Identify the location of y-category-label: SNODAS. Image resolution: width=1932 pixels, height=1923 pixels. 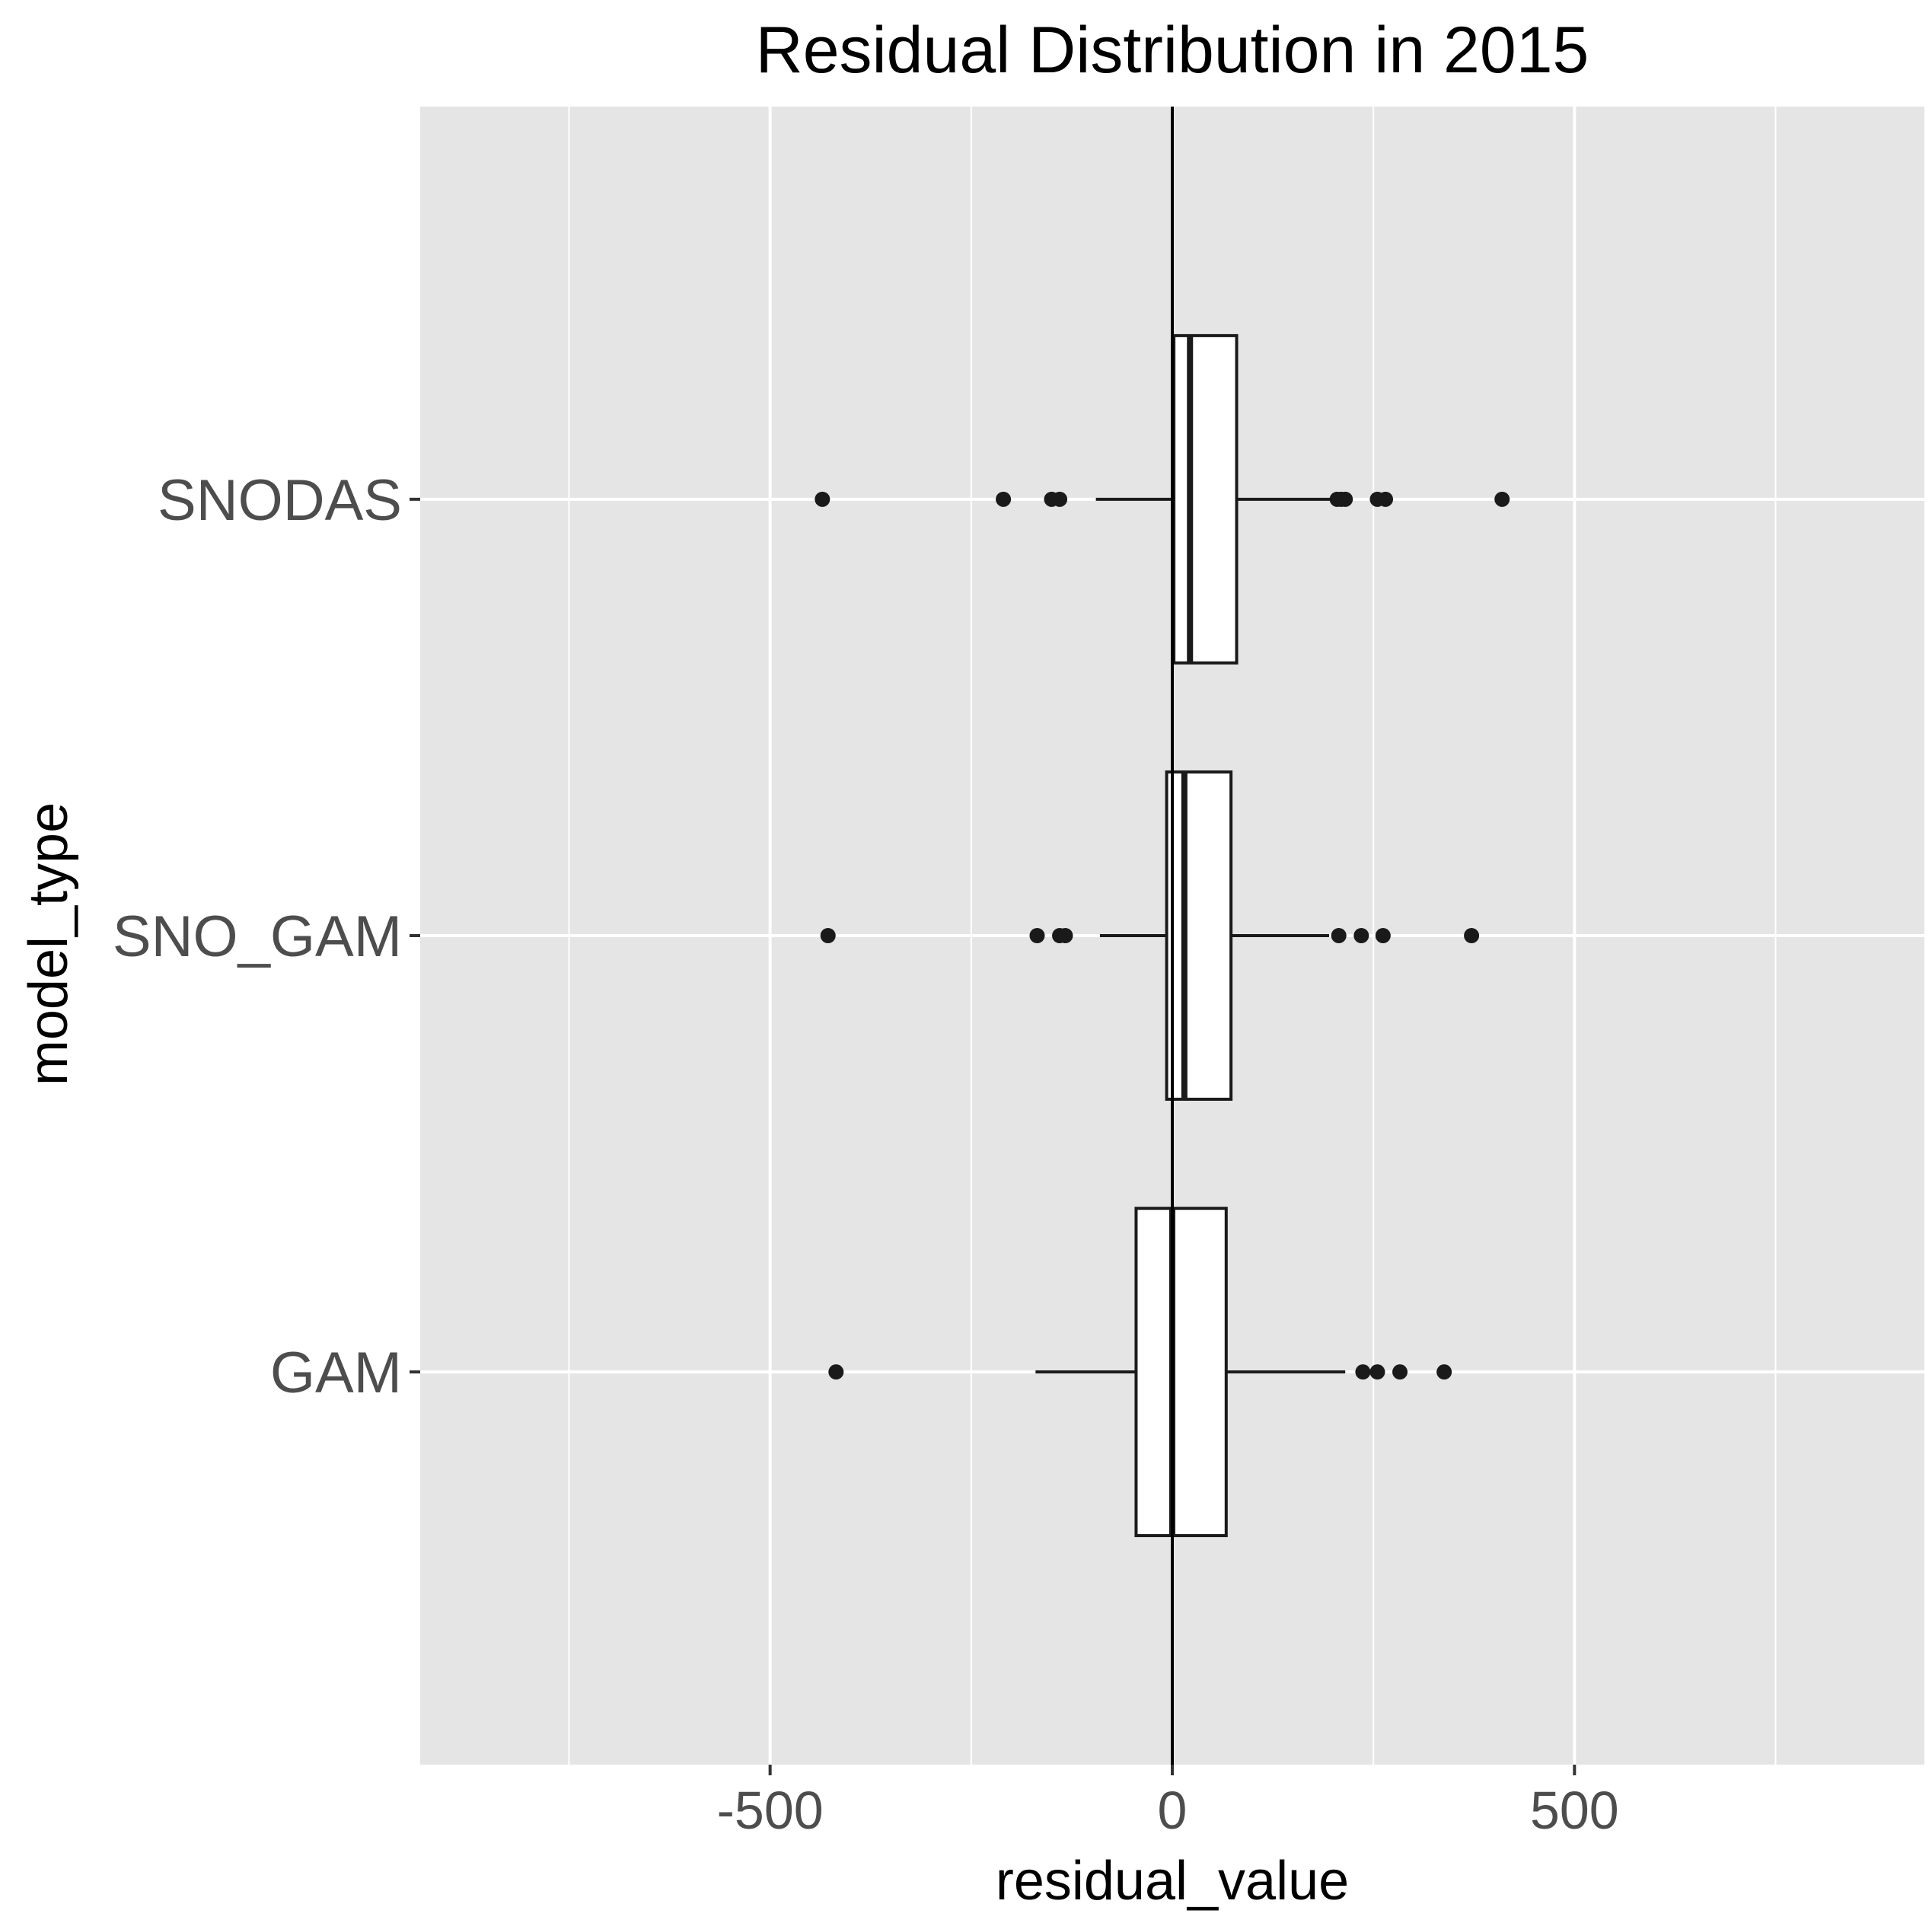
(280, 500).